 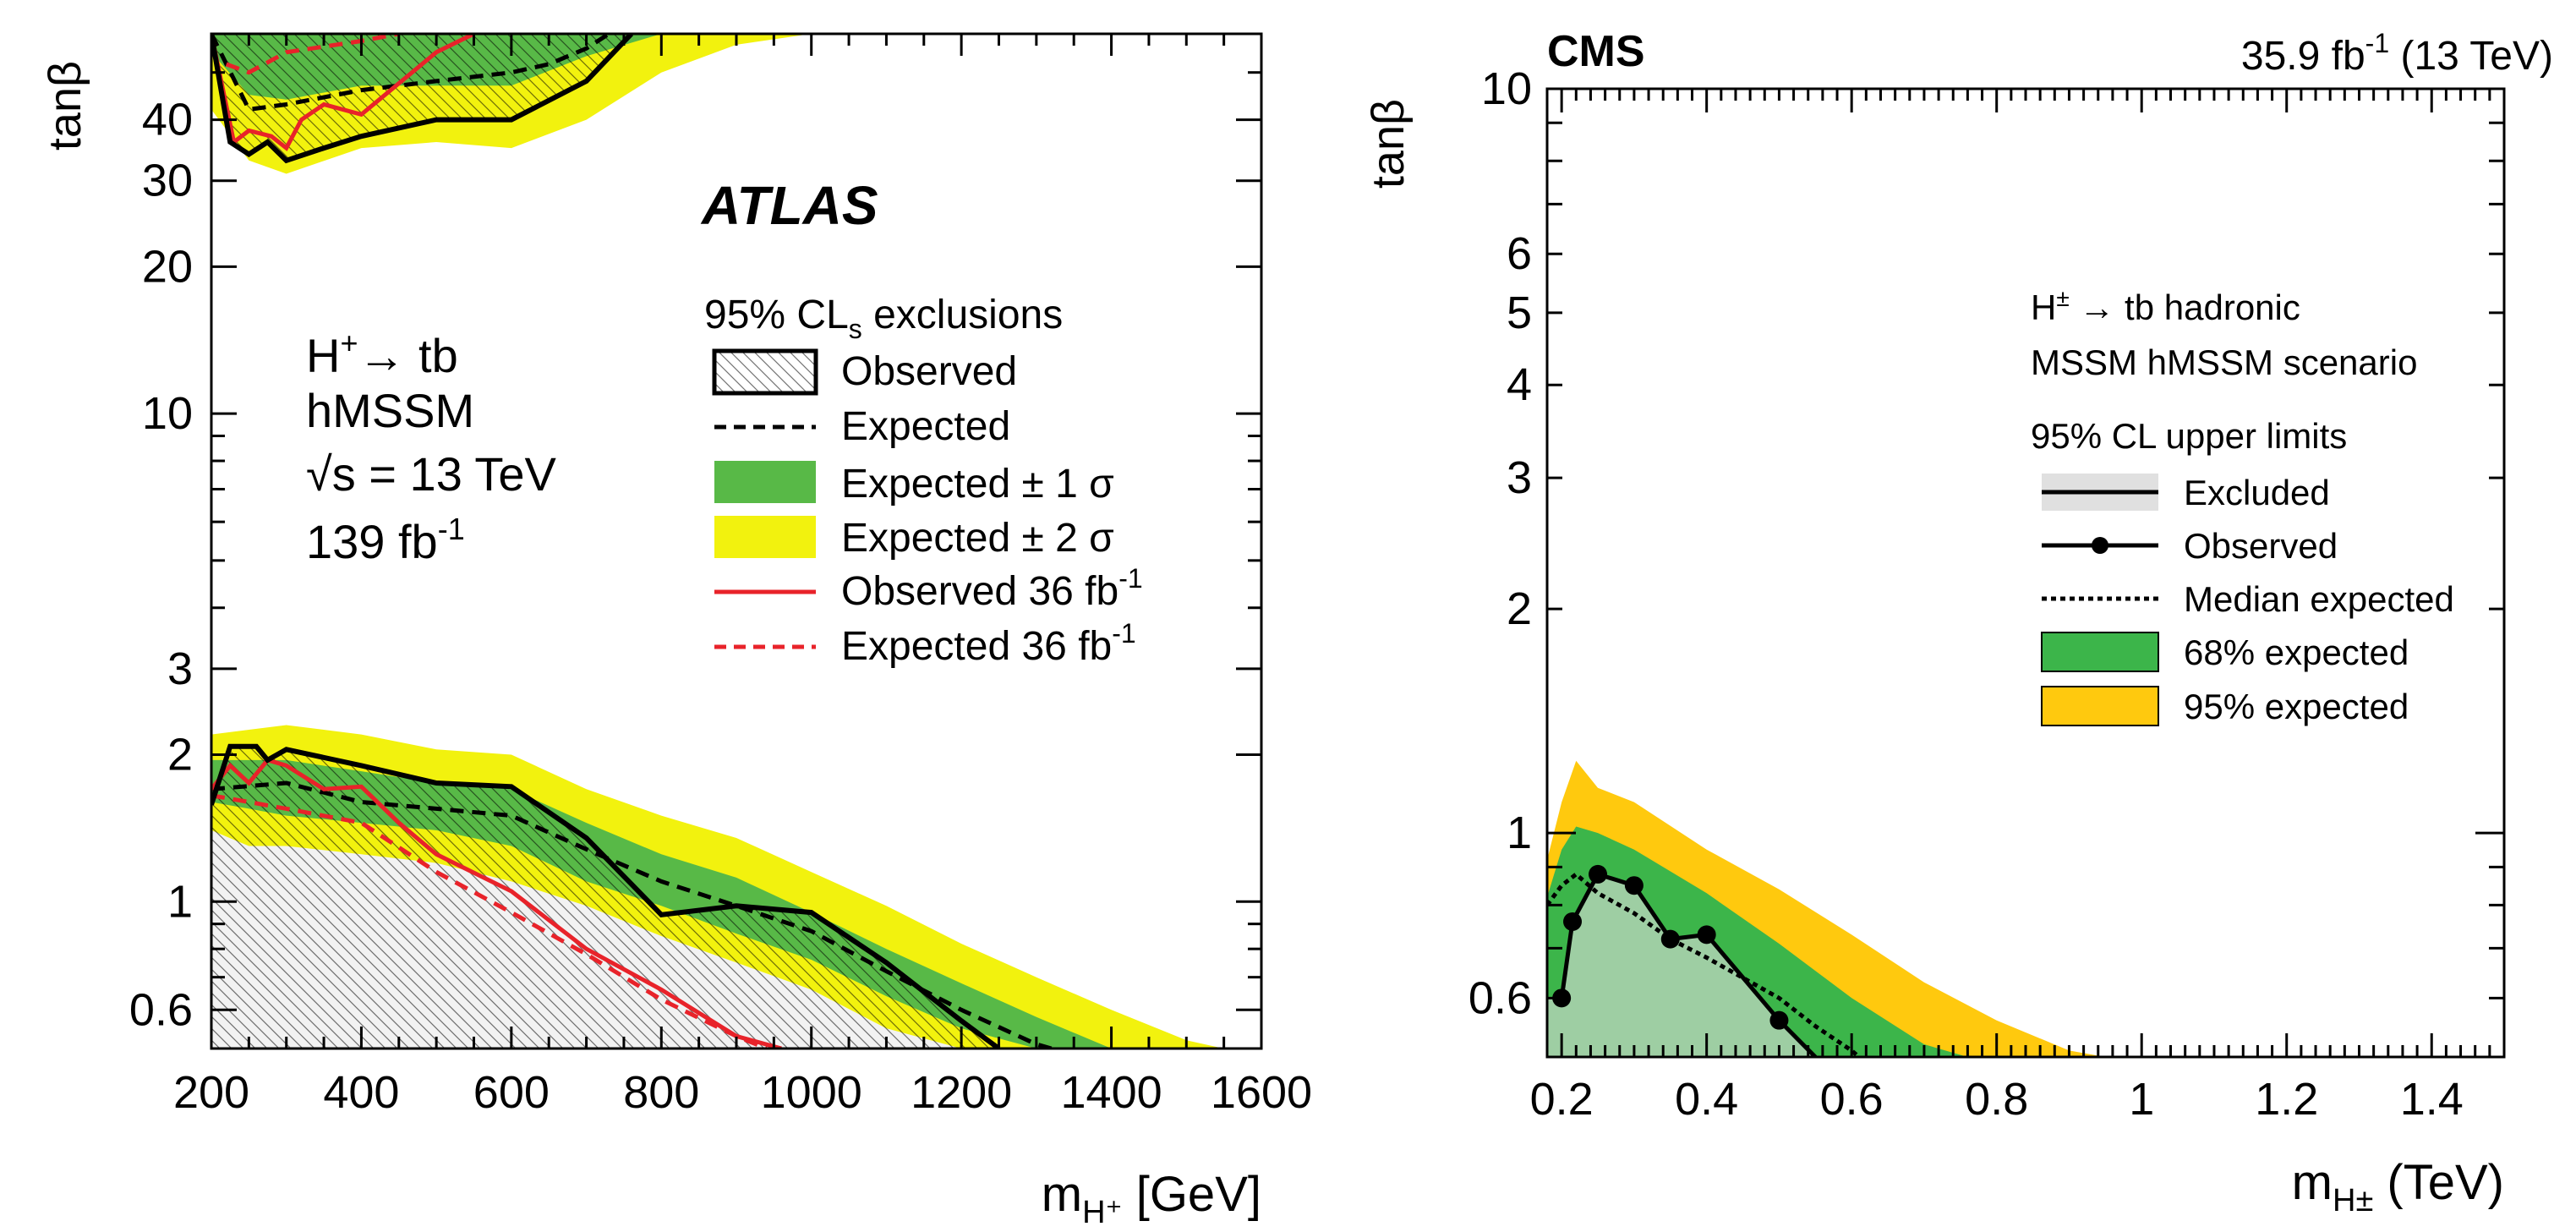 I want to click on atlas-low-excluded-hatch, so click(x=605, y=897).